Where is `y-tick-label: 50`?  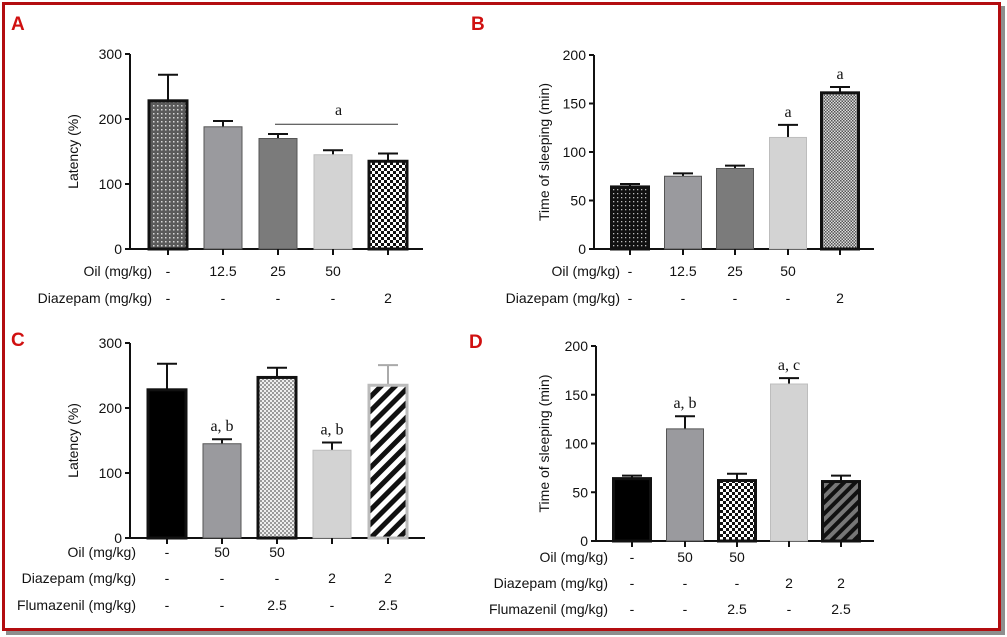
y-tick-label: 50 is located at coordinates (578, 201).